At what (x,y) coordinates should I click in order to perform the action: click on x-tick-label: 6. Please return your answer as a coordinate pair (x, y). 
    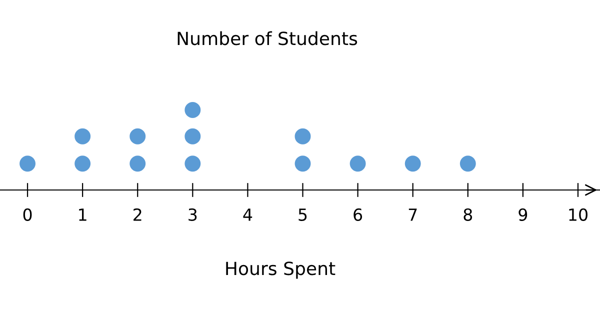
    Looking at the image, I should click on (358, 214).